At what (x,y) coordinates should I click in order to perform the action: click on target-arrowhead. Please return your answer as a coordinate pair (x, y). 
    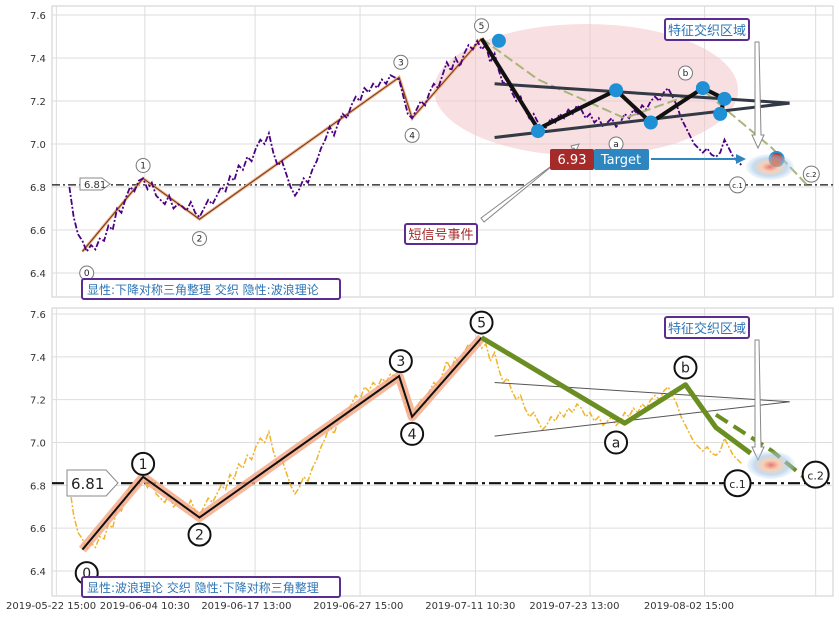
    Looking at the image, I should click on (741, 159).